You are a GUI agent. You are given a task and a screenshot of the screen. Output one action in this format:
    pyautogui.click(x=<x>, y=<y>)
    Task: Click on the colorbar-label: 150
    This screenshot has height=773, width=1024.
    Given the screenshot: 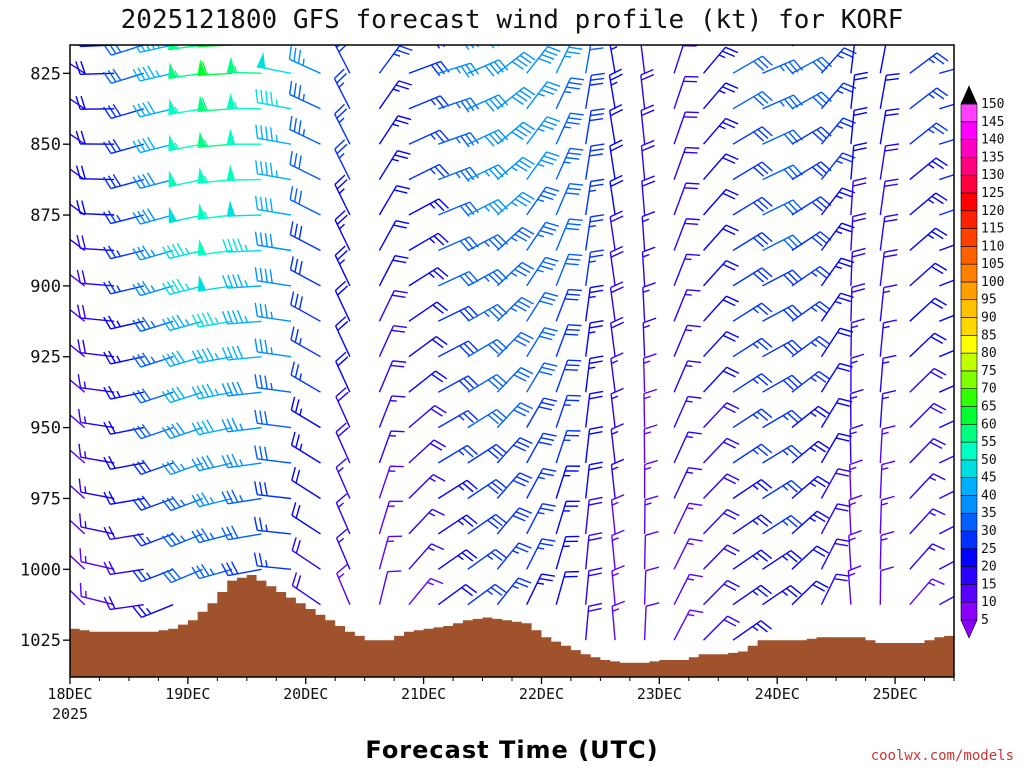 What is the action you would take?
    pyautogui.click(x=992, y=104)
    